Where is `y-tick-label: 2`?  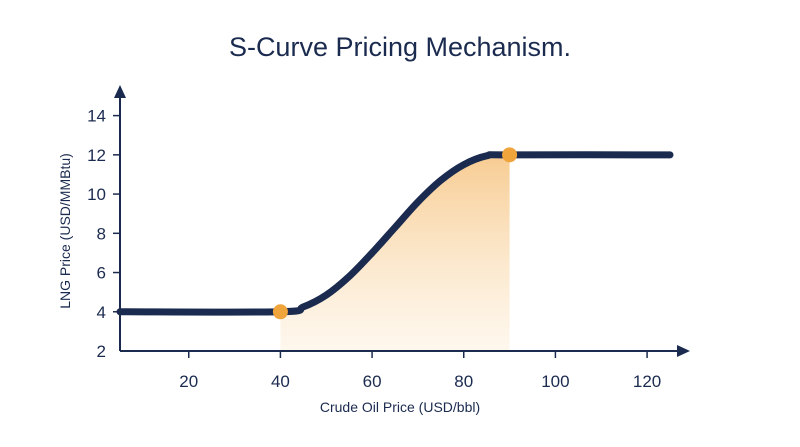
y-tick-label: 2 is located at coordinates (101, 351).